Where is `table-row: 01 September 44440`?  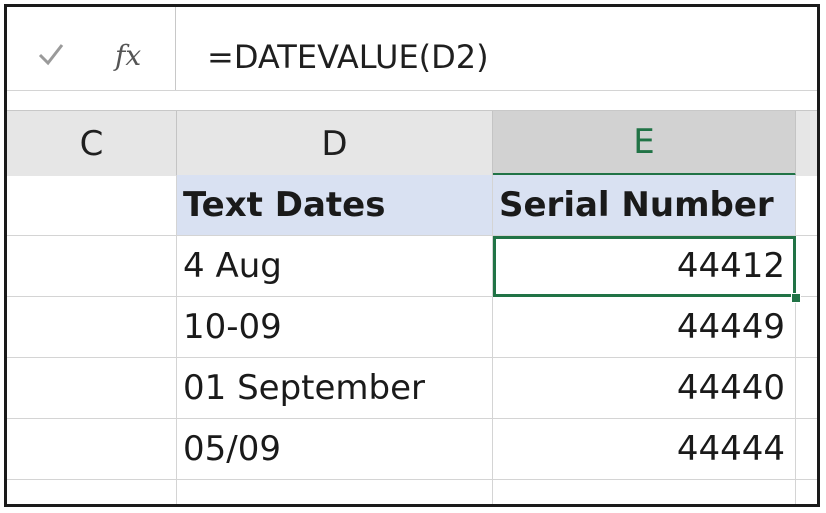
table-row: 01 September 44440 is located at coordinates (412, 388).